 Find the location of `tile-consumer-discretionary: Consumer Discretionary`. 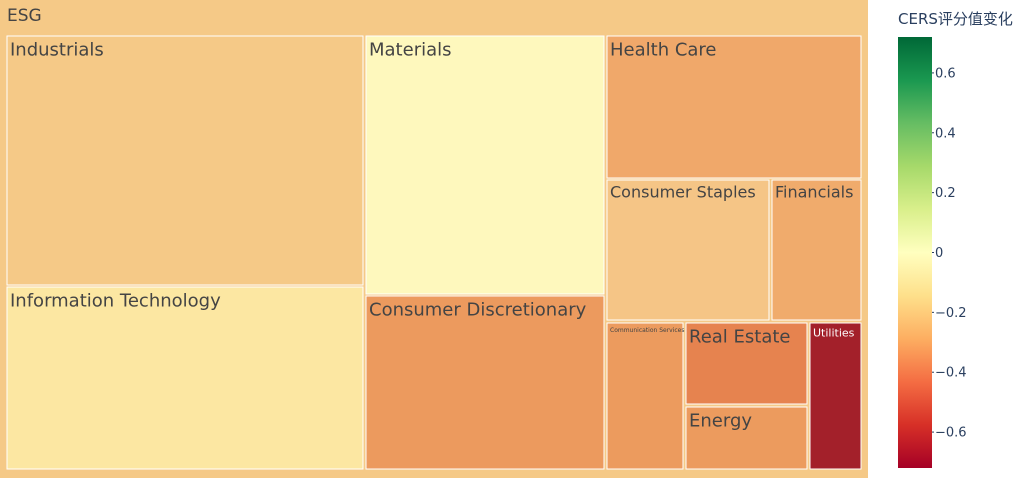

tile-consumer-discretionary: Consumer Discretionary is located at coordinates (485, 382).